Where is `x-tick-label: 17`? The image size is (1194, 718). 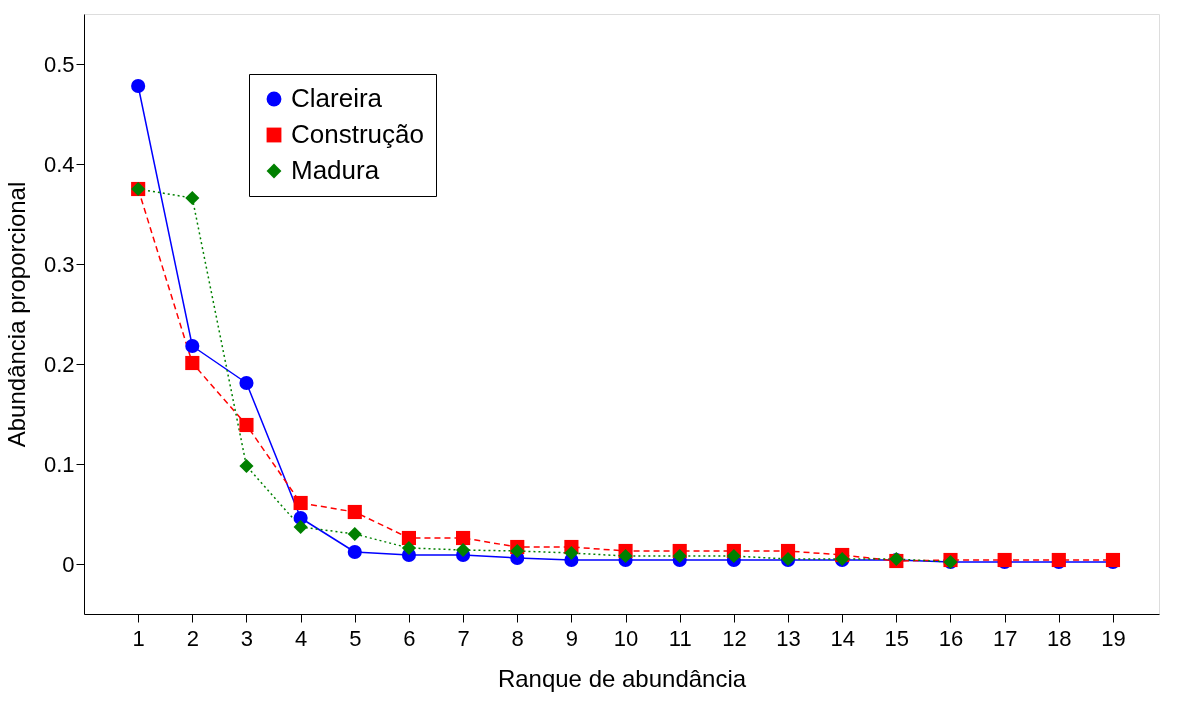 x-tick-label: 17 is located at coordinates (1005, 638).